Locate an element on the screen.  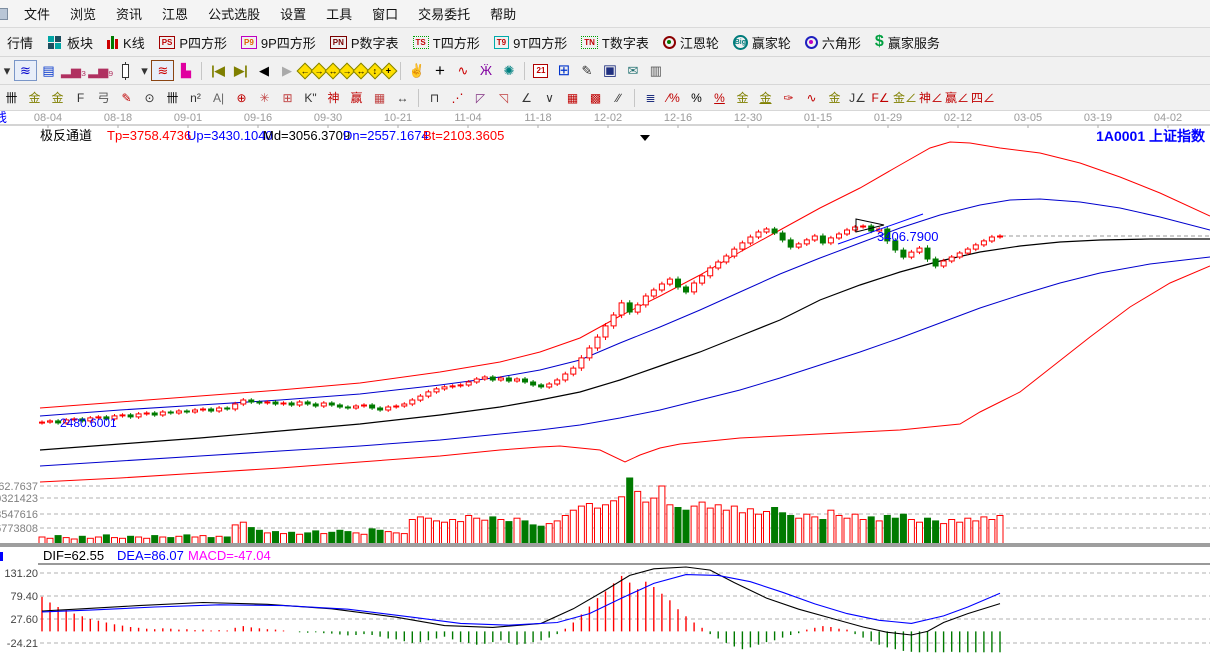
candle-tool is located at coordinates (125, 70).